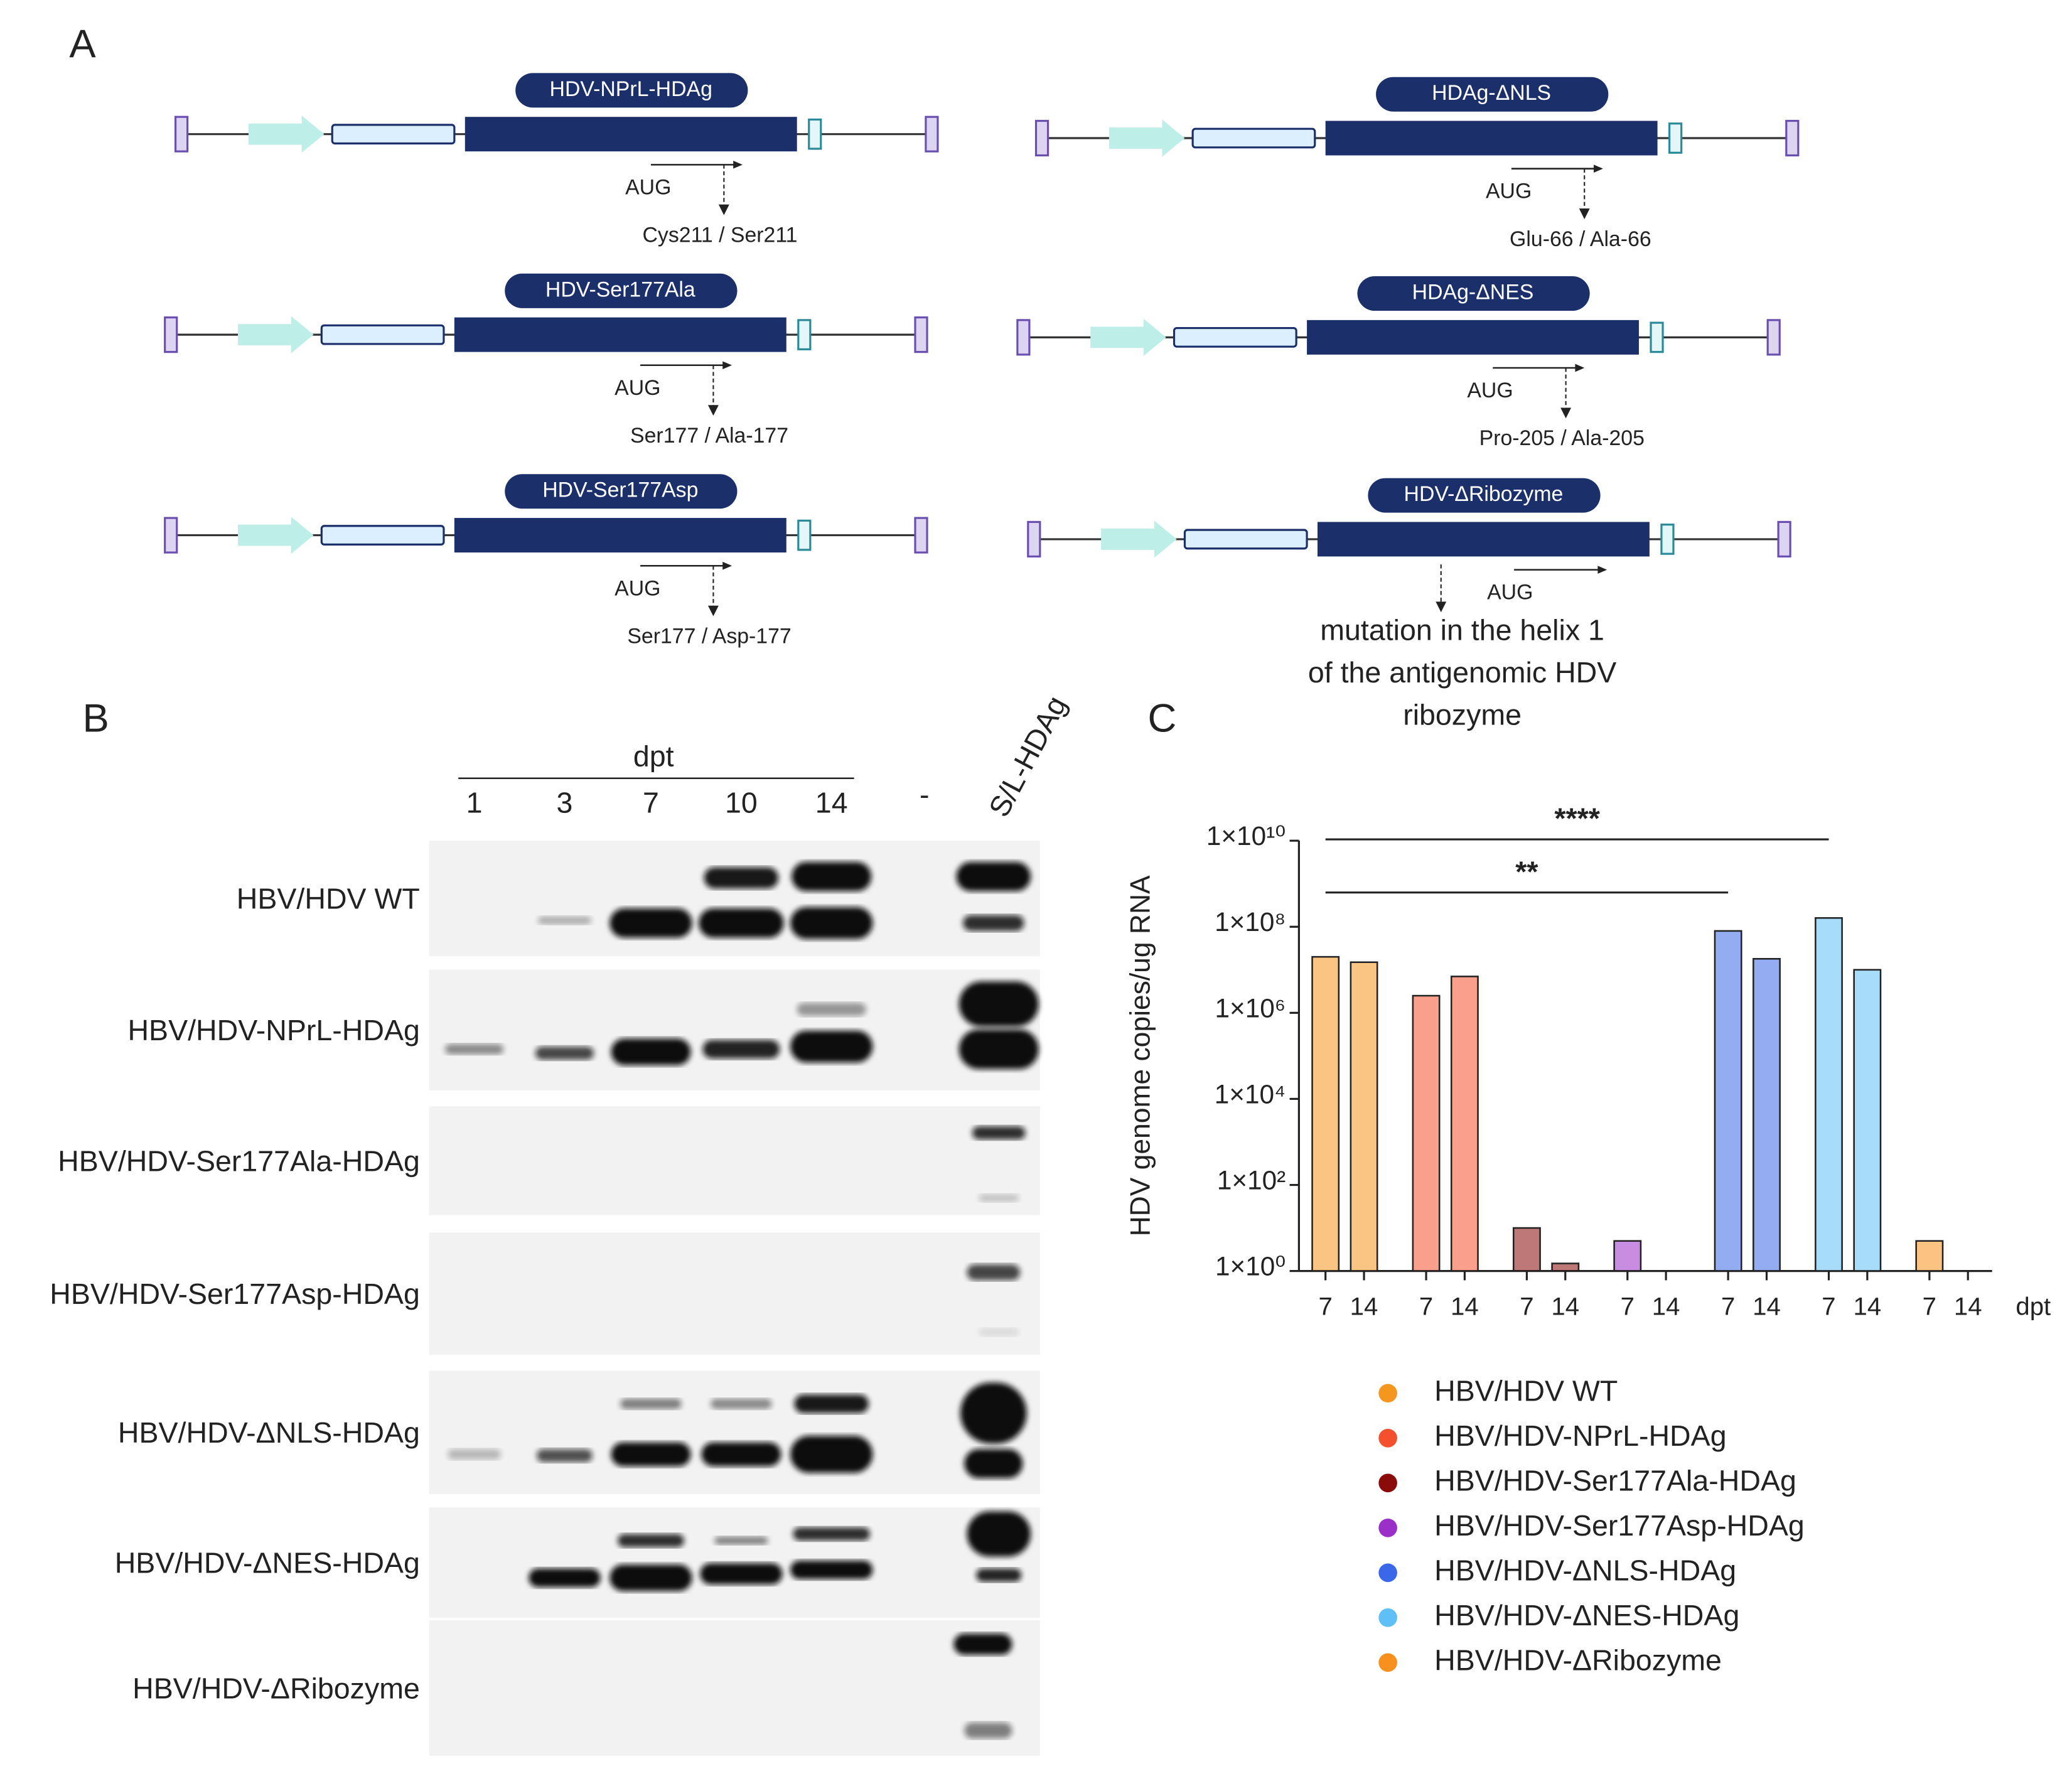 This screenshot has height=1781, width=2072. Describe the element at coordinates (82, 44) in the screenshot. I see `panel-label: A` at that location.